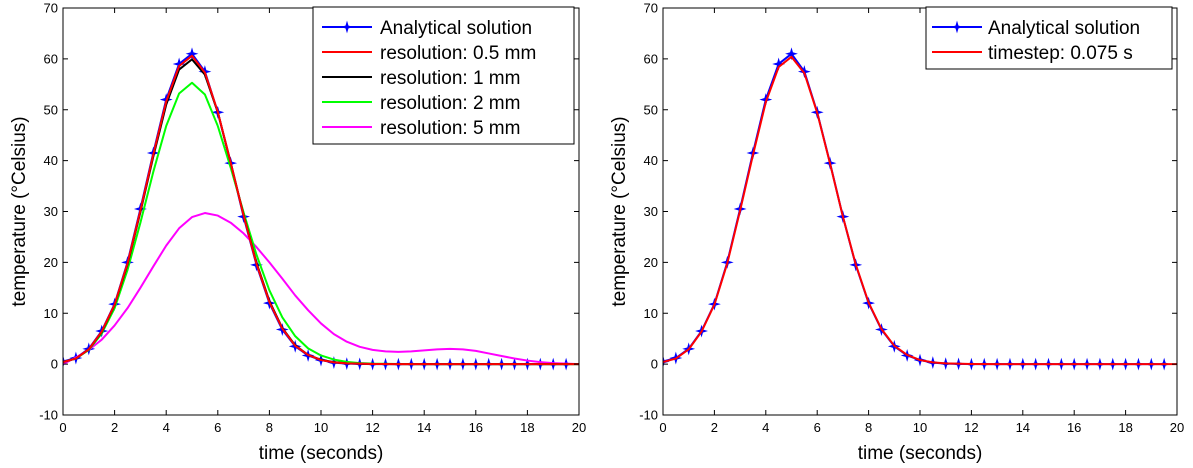 This screenshot has width=1193, height=468. I want to click on legend-label: resolution: 1 mm, so click(450, 78).